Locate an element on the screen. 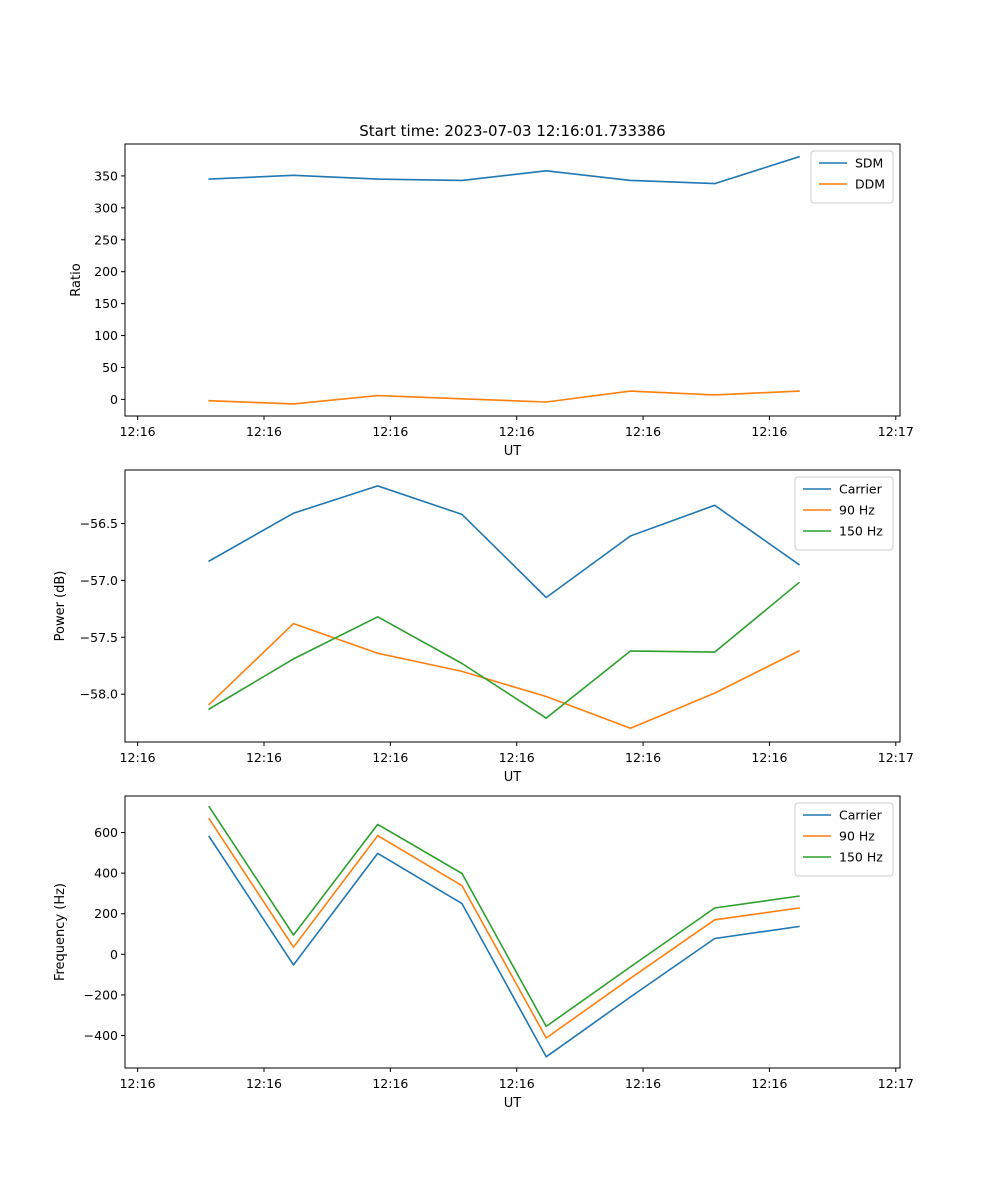 The image size is (1000, 1200). y-axis-label: Power (dB) is located at coordinates (60, 606).